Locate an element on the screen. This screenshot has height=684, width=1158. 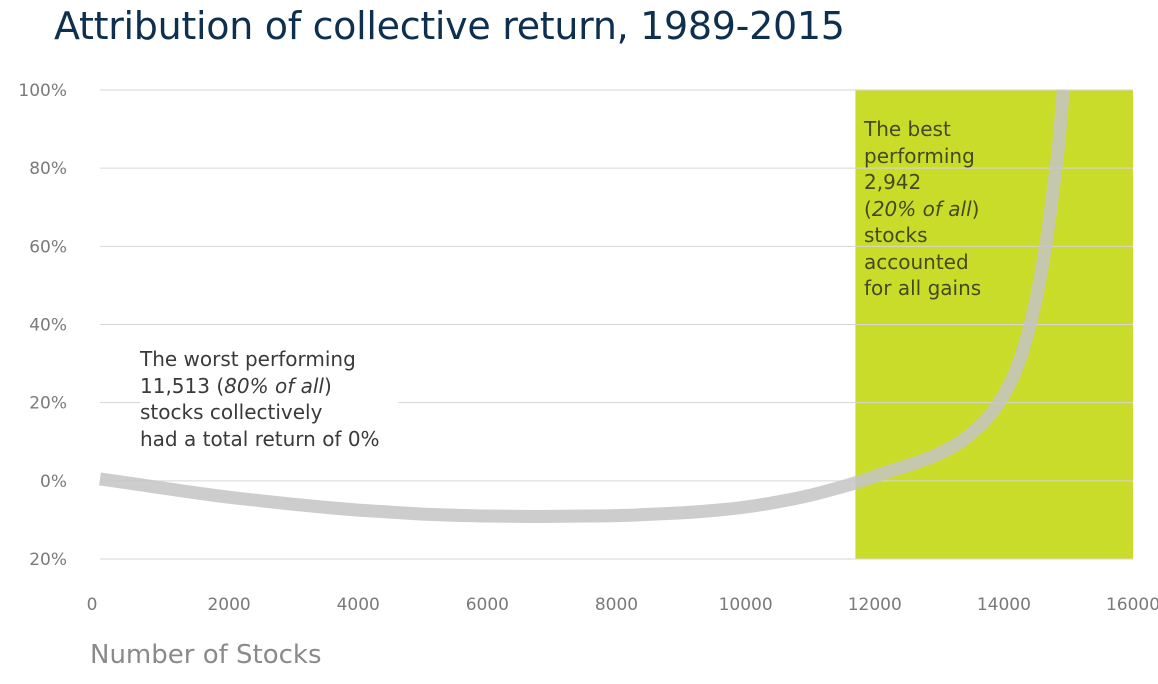
annotation-text: 20% of all is located at coordinates (921, 208).